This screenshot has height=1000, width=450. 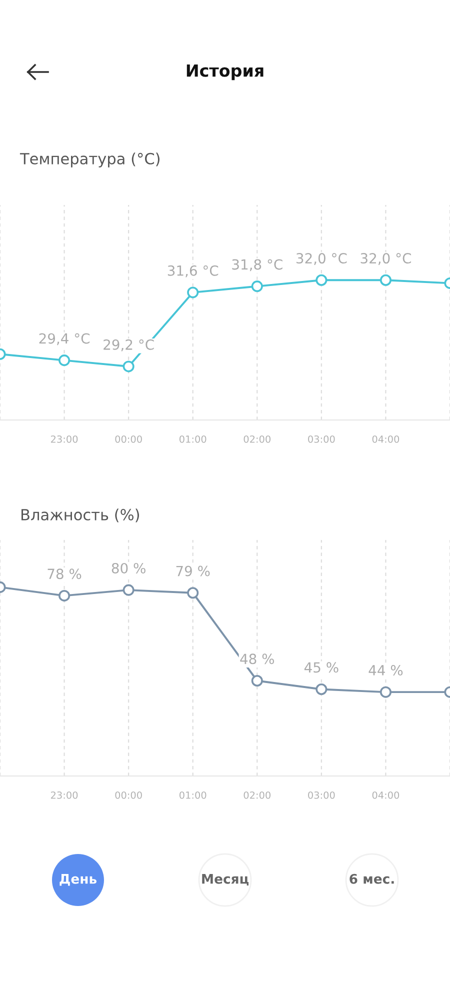 What do you see at coordinates (225, 880) in the screenshot?
I see `text: Месяц` at bounding box center [225, 880].